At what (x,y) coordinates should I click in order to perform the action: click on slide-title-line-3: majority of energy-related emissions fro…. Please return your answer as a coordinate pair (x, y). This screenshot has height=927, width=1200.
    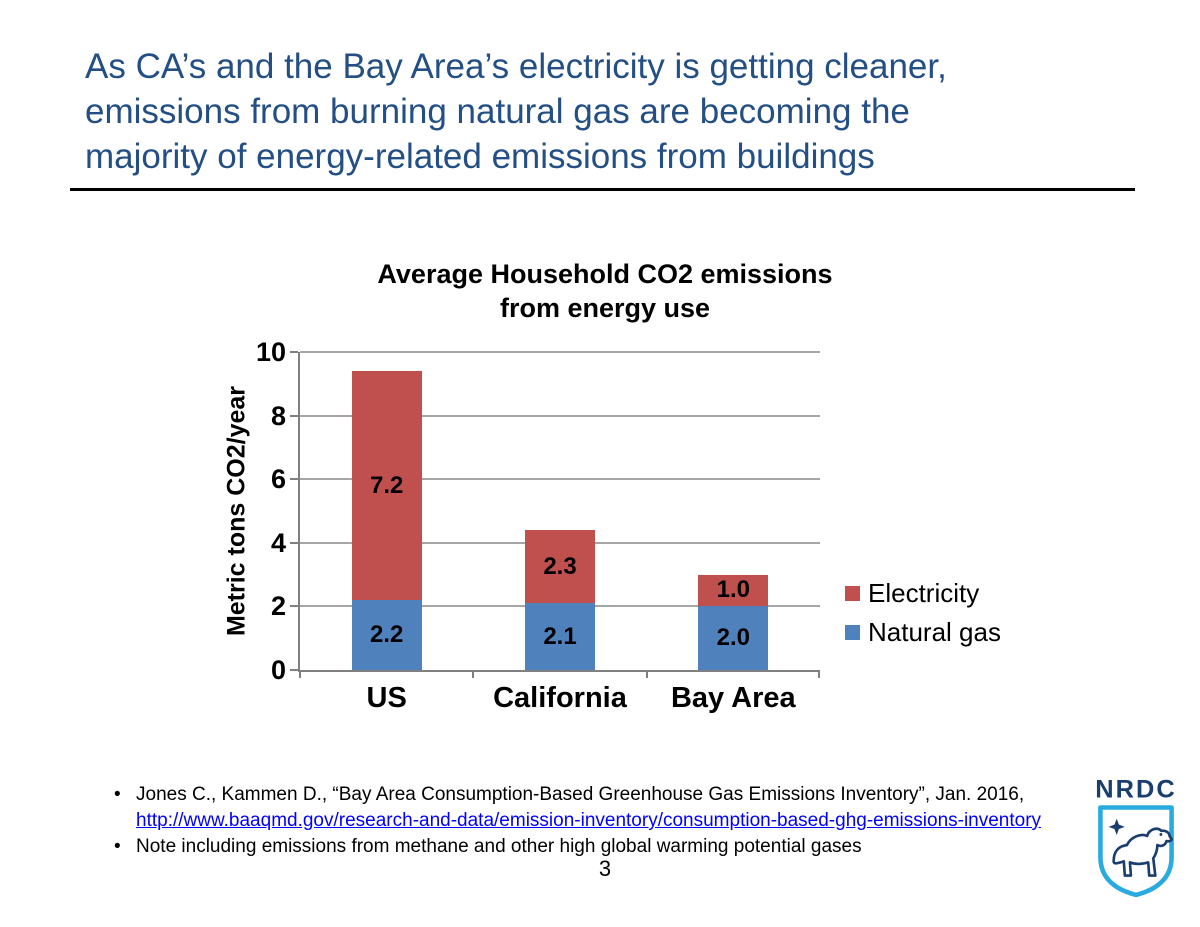
    Looking at the image, I should click on (480, 156).